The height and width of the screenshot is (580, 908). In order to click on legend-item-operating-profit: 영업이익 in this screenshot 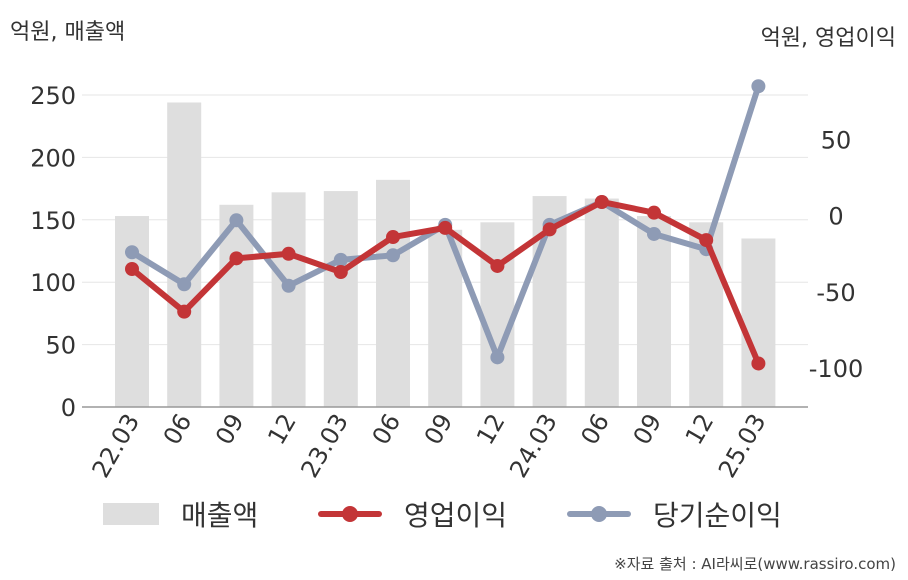, I will do `click(412, 514)`.